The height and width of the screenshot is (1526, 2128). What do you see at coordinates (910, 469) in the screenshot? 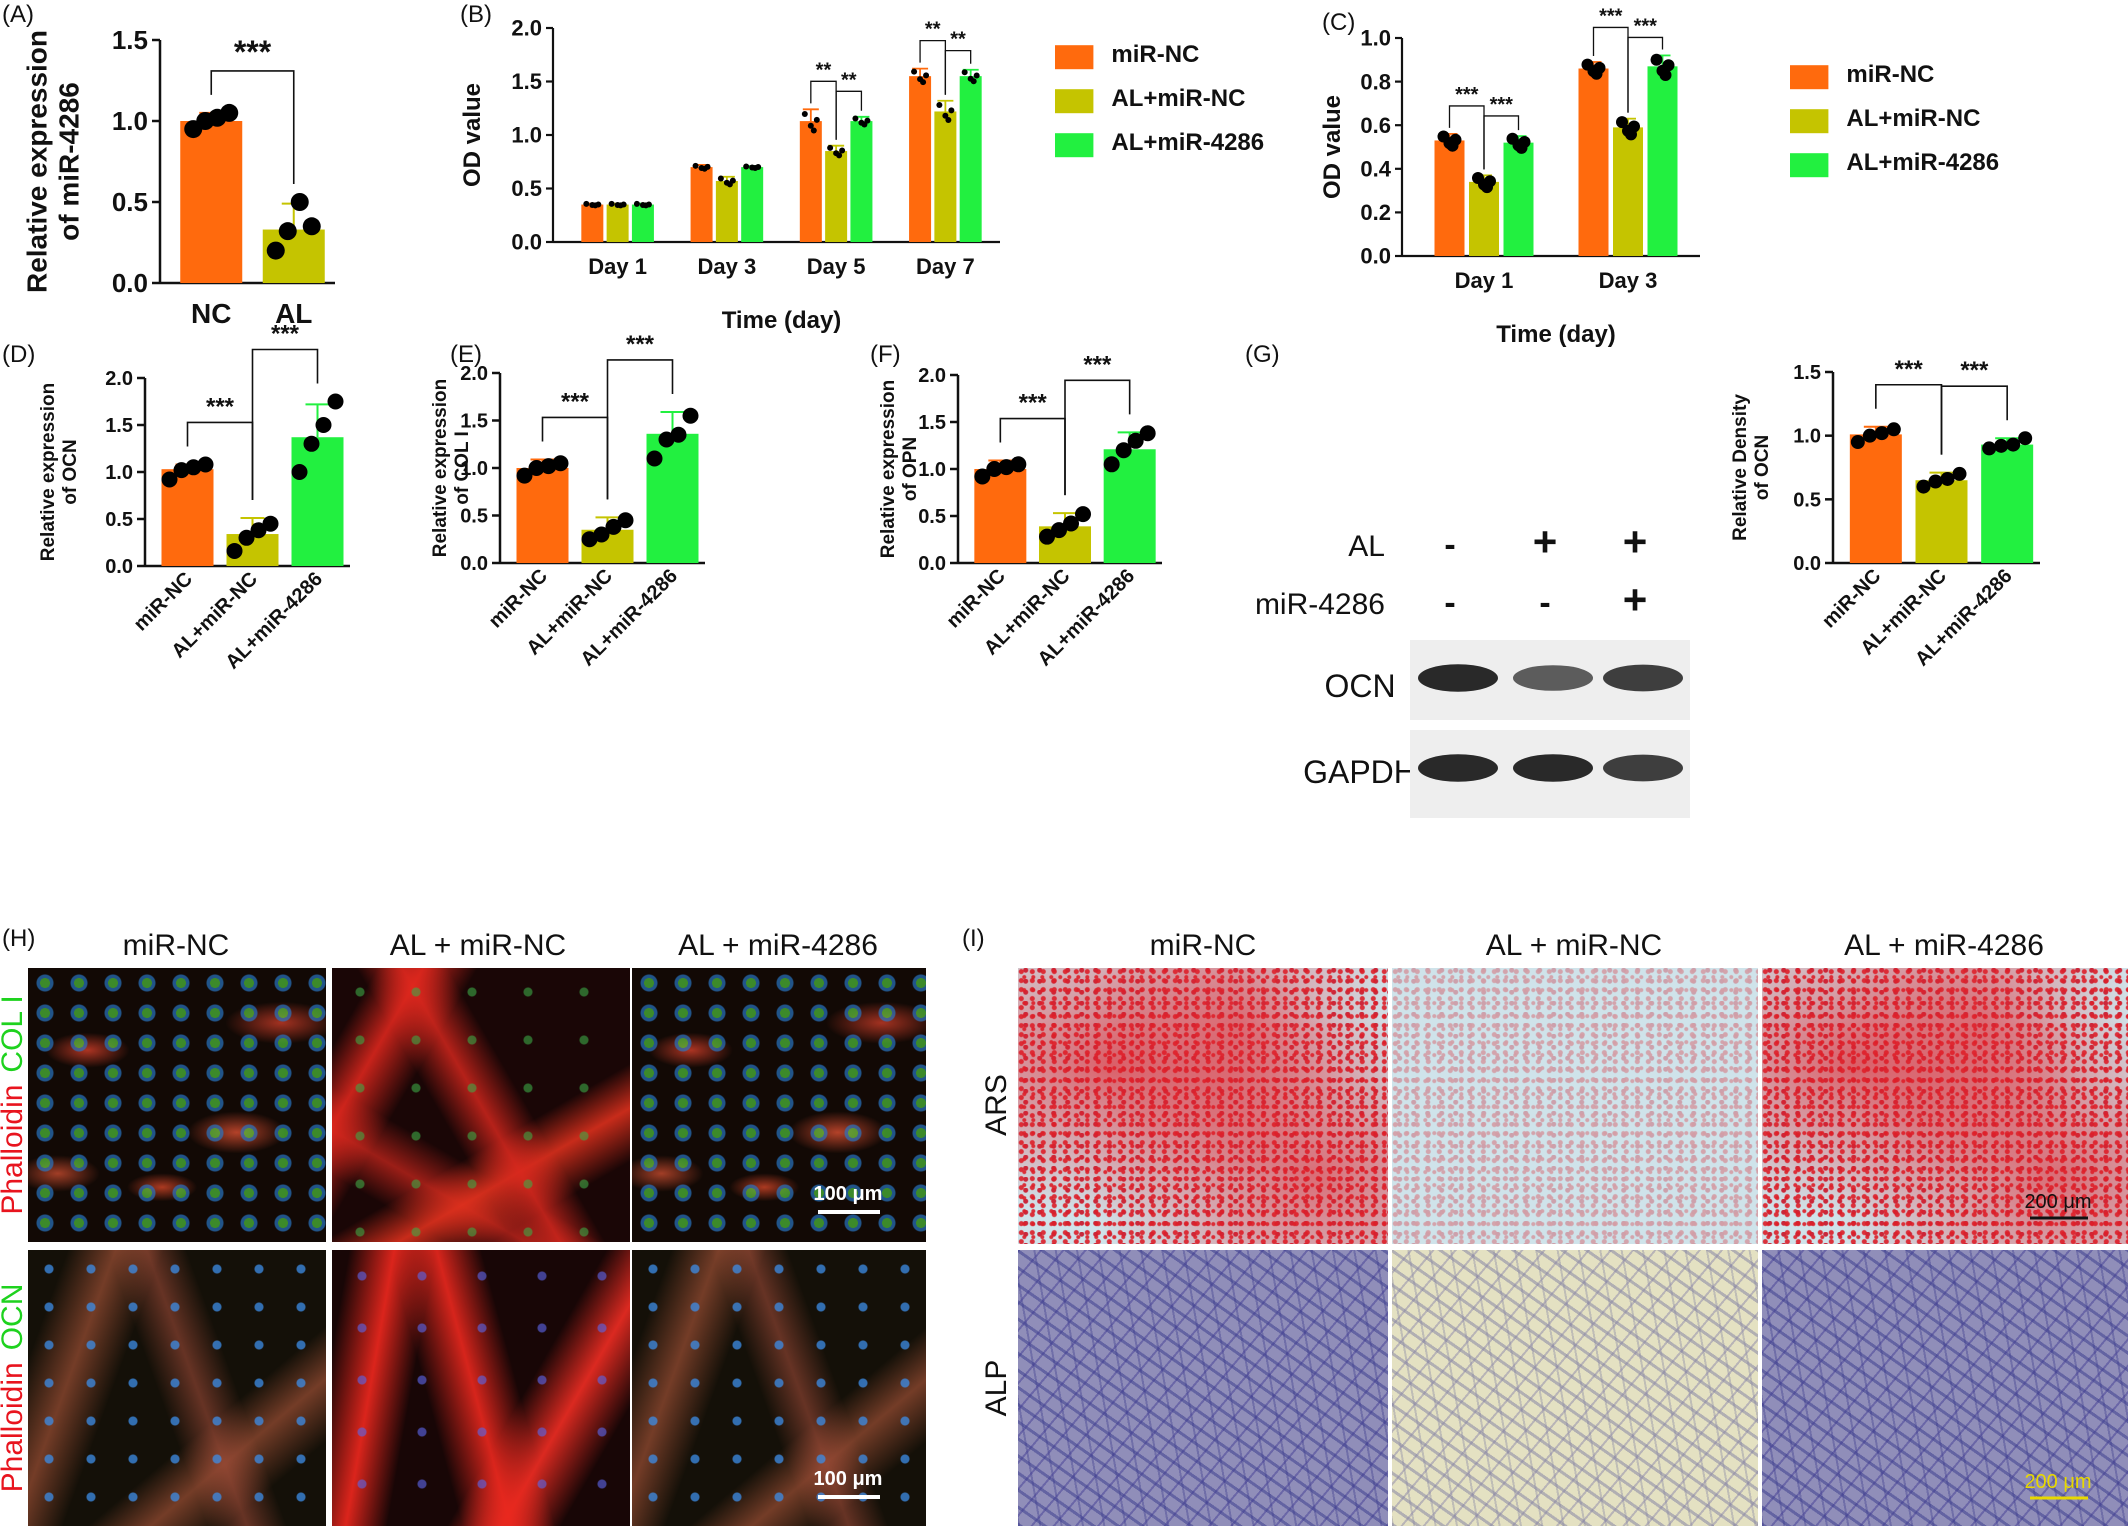
I see `y-axis-label-line: of OPN` at bounding box center [910, 469].